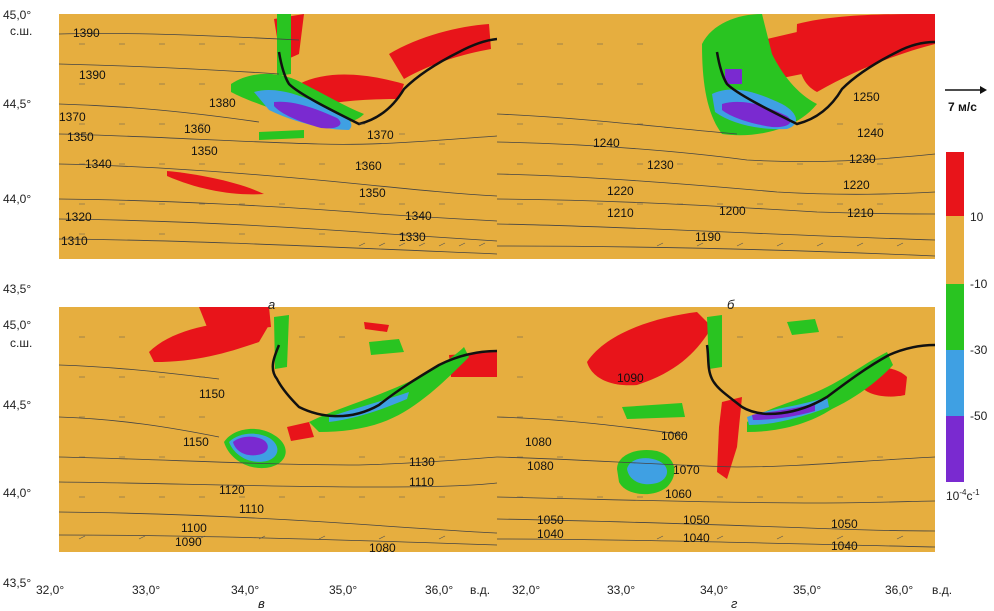  I want to click on vector-scale-label: 7 м/с, so click(962, 107).